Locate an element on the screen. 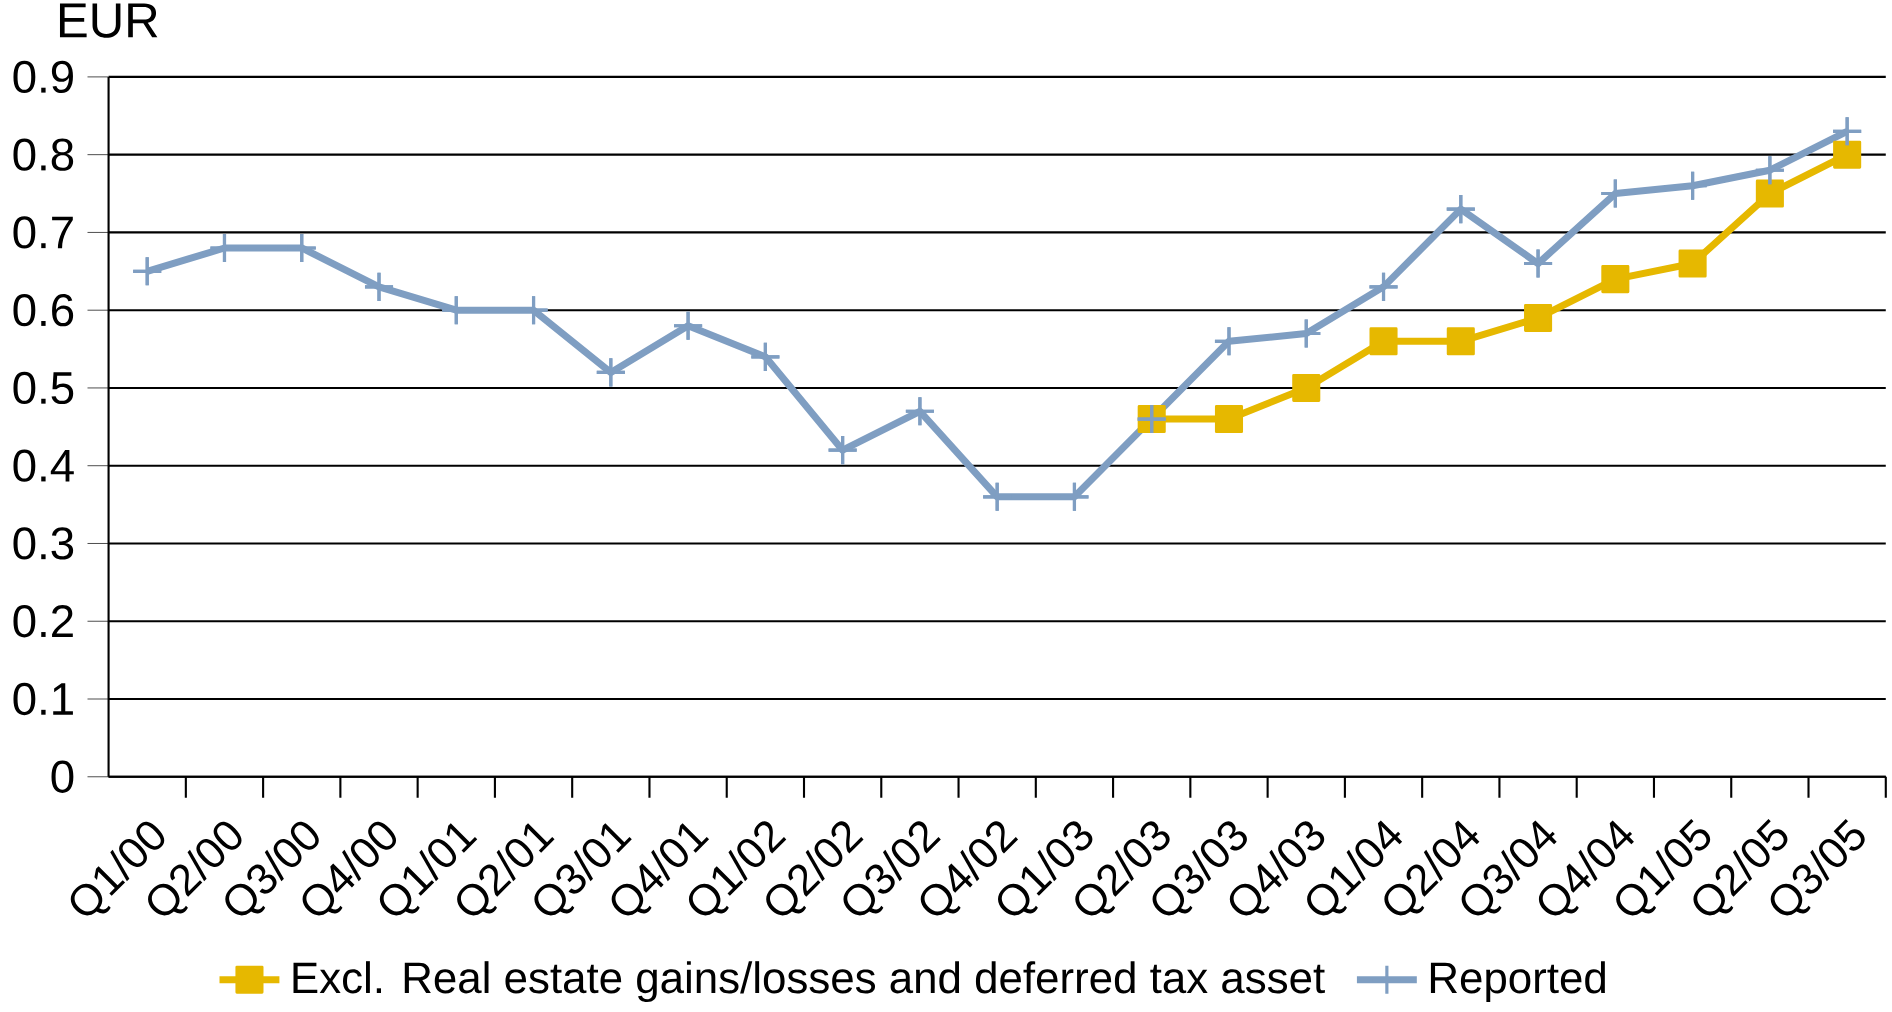 The height and width of the screenshot is (1012, 1892). y-axis-title: EUR is located at coordinates (108, 20).